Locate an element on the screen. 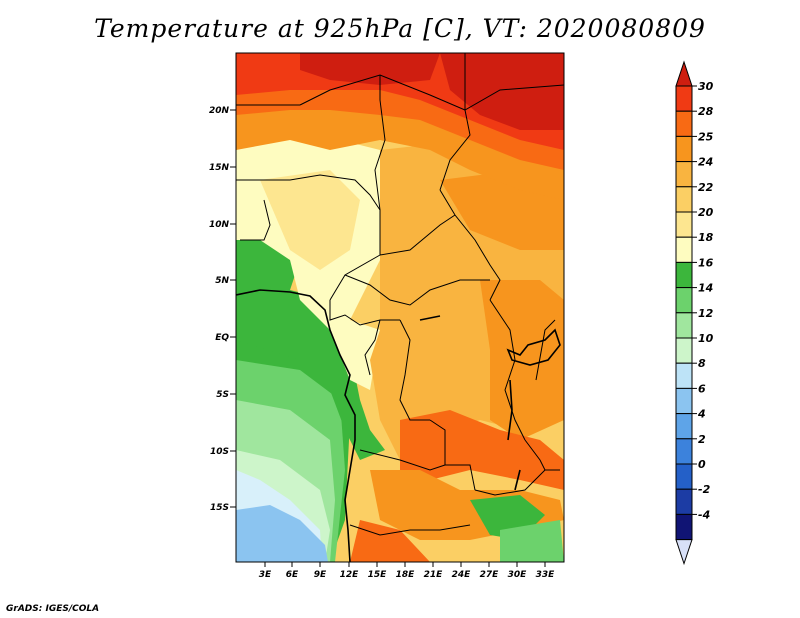 This screenshot has height=618, width=800. colorbar-label: 0 is located at coordinates (702, 464).